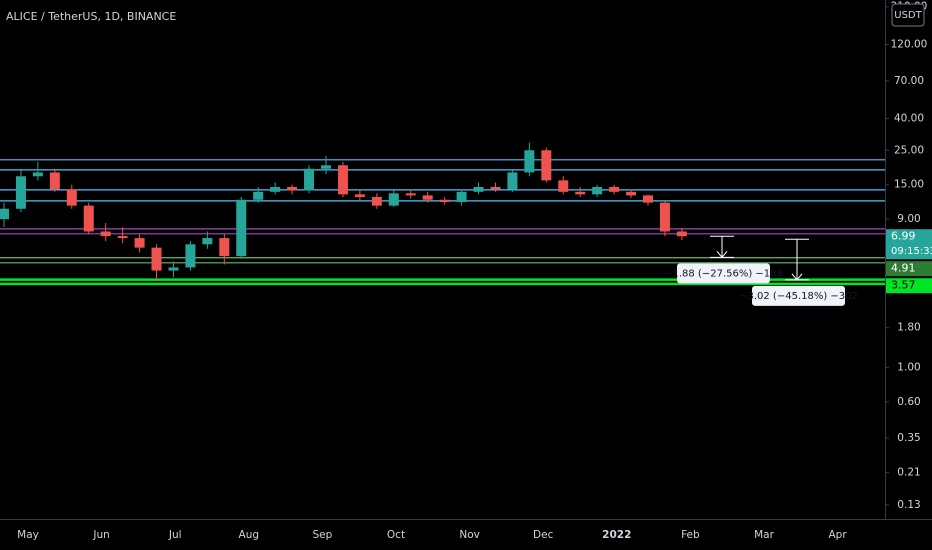 This screenshot has height=550, width=932. Describe the element at coordinates (28, 535) in the screenshot. I see `x-tick-label: May` at that location.